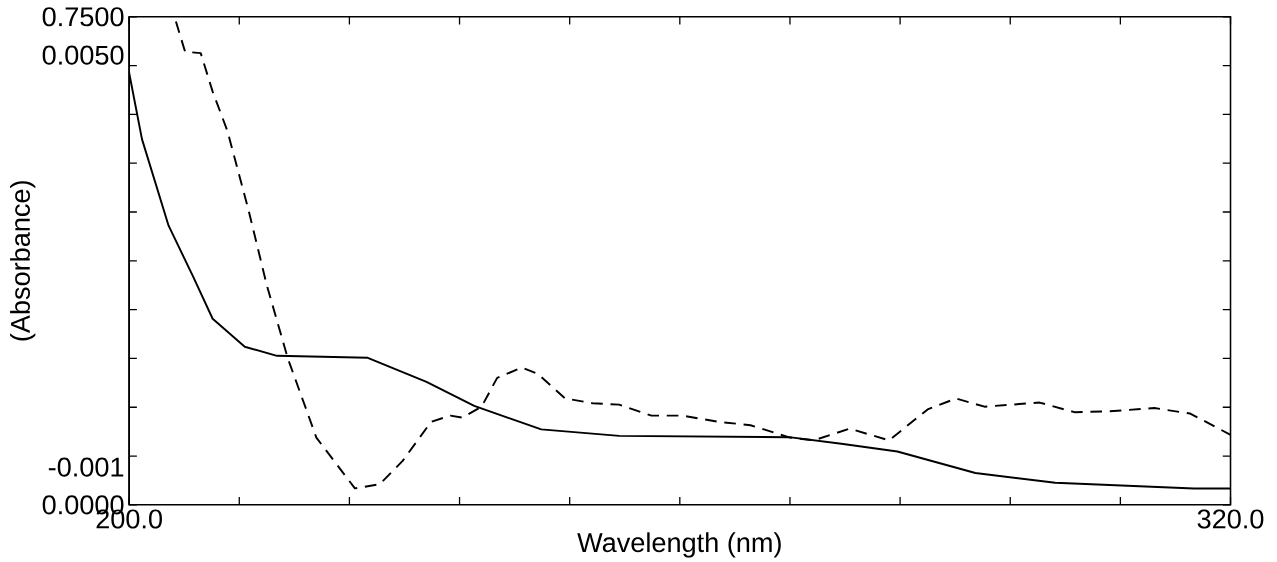 This screenshot has width=1277, height=562. What do you see at coordinates (83, 55) in the screenshot?
I see `y2-tick-label: 0.0050` at bounding box center [83, 55].